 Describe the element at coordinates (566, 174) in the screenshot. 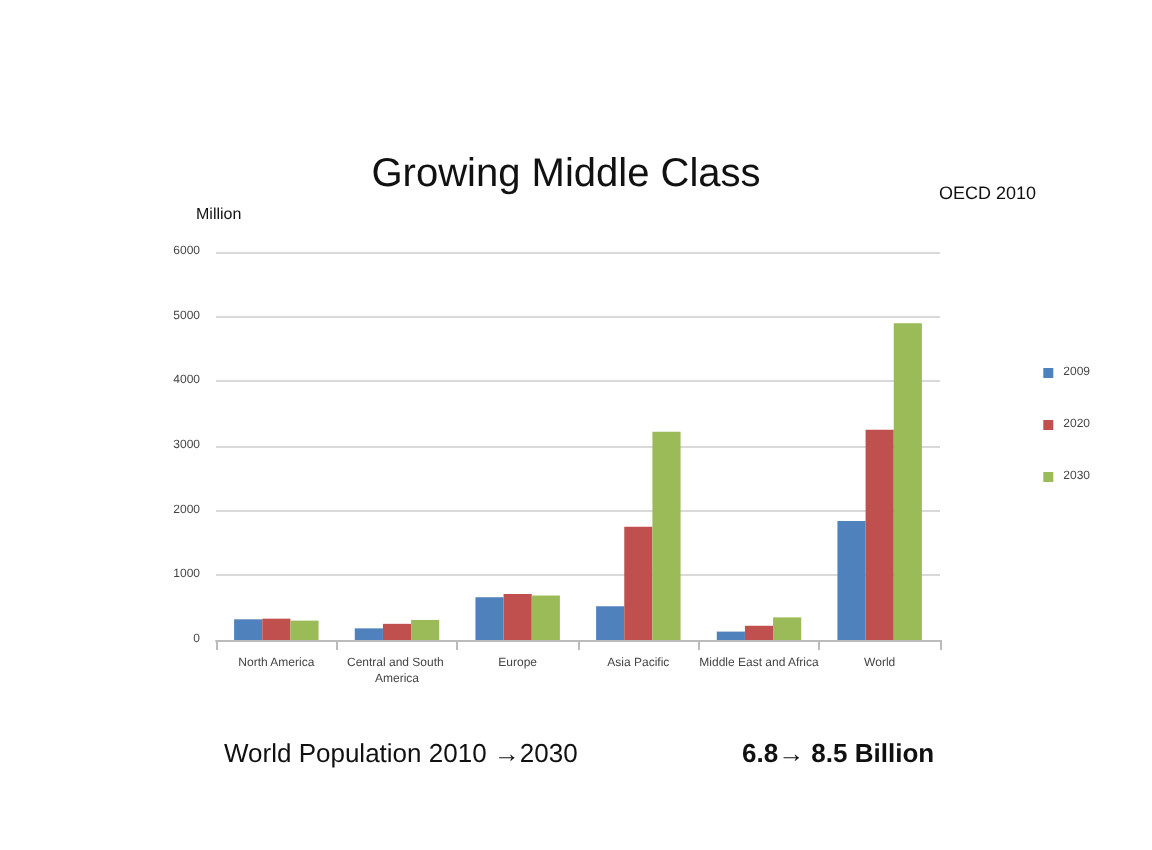

I see `chart-title: Growing Middle Class` at that location.